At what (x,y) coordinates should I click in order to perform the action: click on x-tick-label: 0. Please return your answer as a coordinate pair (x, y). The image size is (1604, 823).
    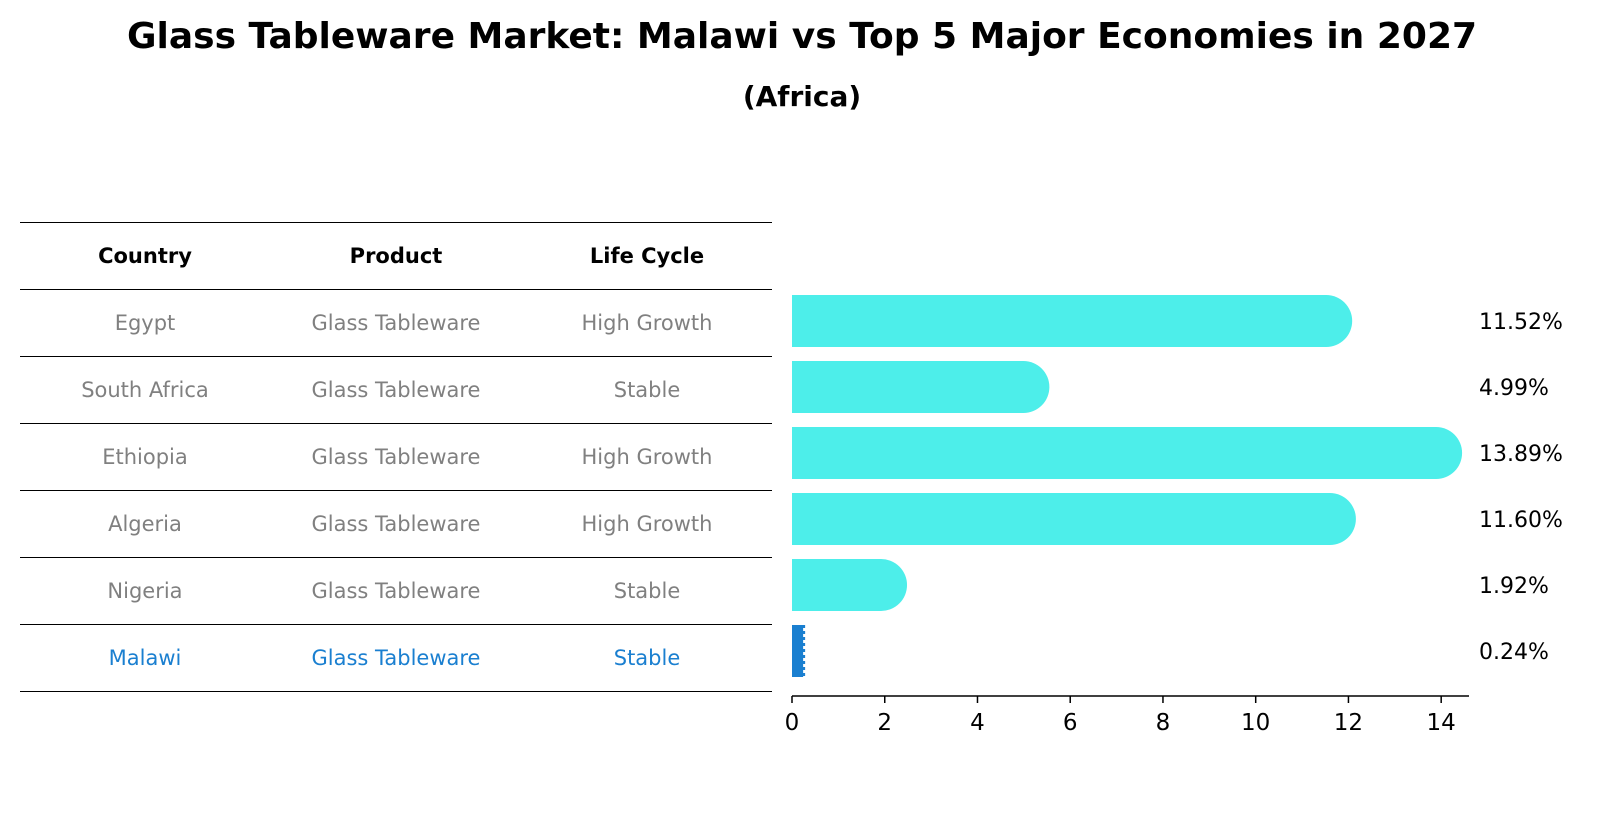
    Looking at the image, I should click on (792, 723).